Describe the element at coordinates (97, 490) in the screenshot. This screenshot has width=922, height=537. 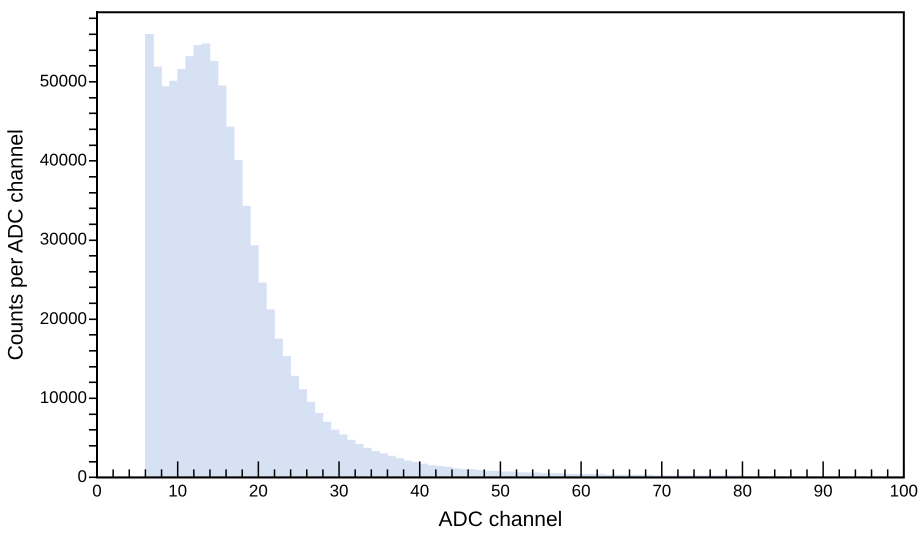
I see `x-tick-label: 0` at that location.